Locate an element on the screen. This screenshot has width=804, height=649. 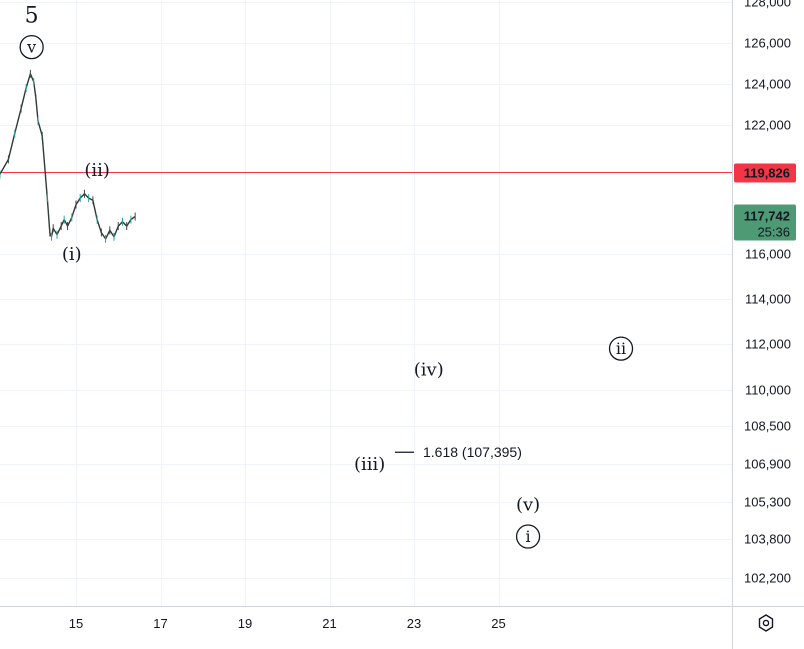
y-tick-label: 103,800 is located at coordinates (767, 539).